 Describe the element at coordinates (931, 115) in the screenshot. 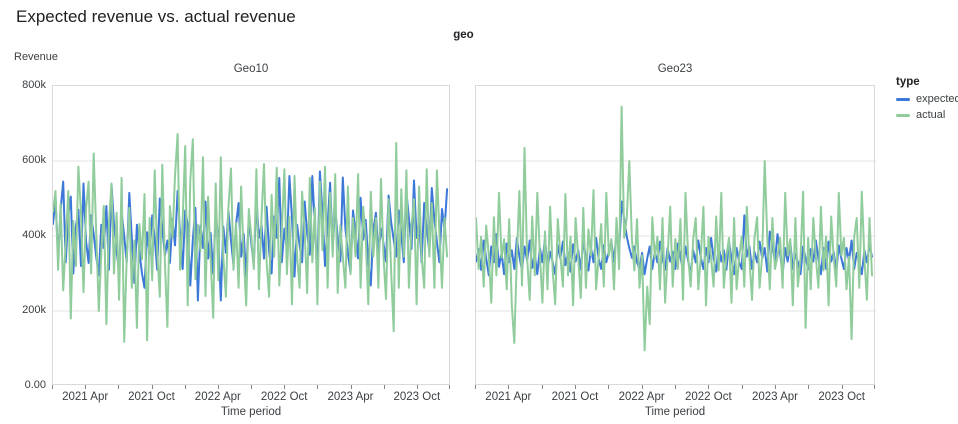

I see `legend-label: actual` at that location.